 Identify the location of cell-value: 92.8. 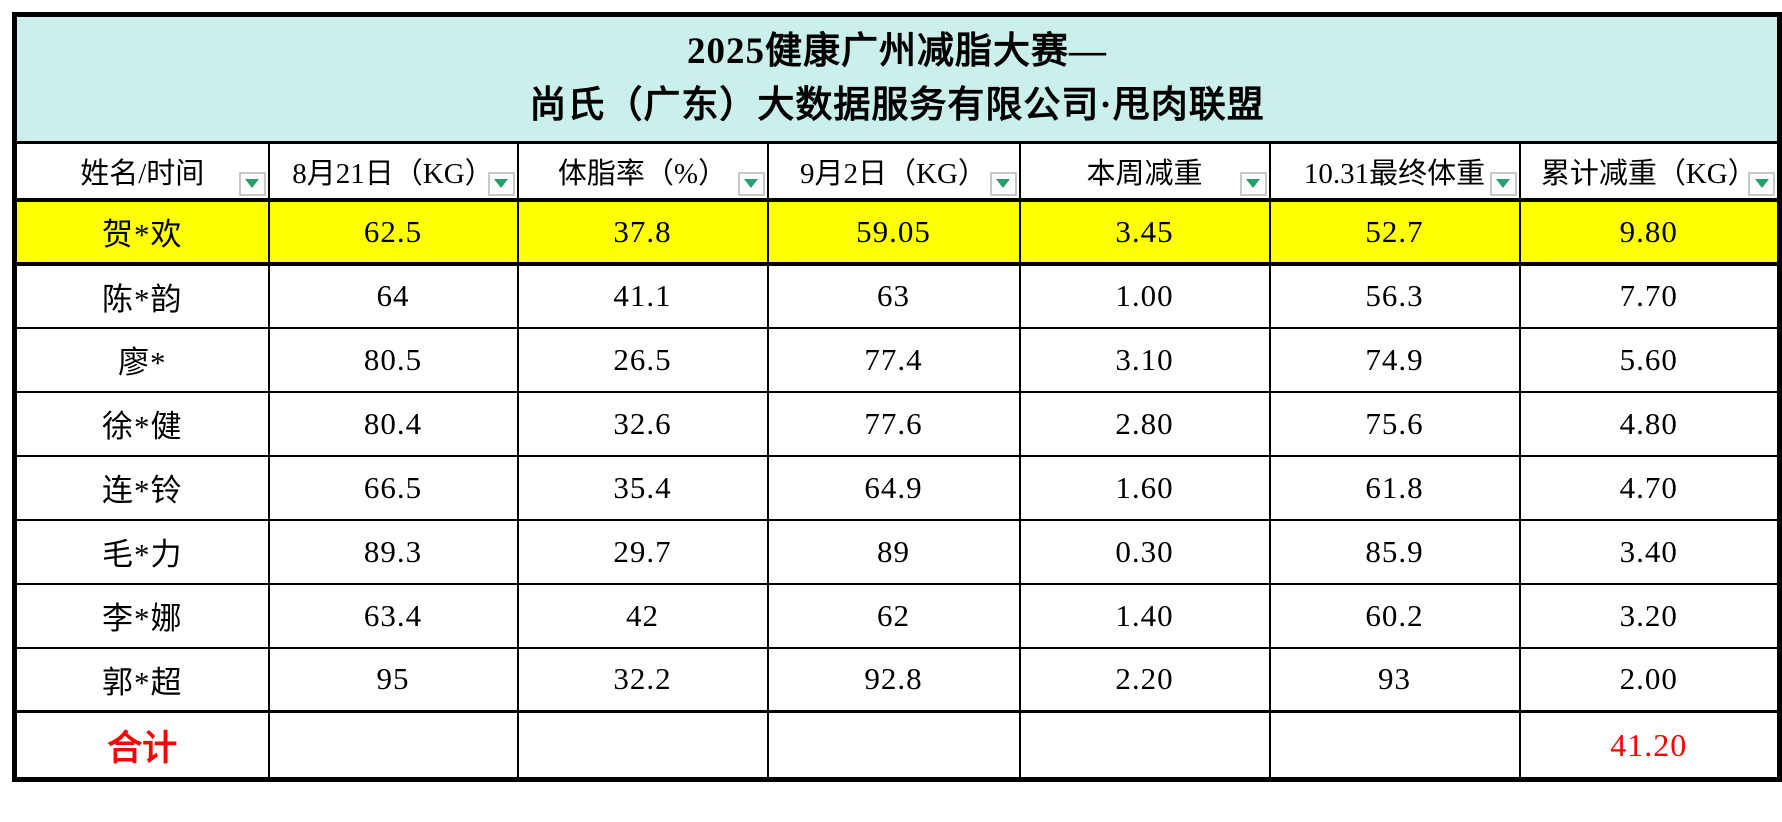
(893, 679).